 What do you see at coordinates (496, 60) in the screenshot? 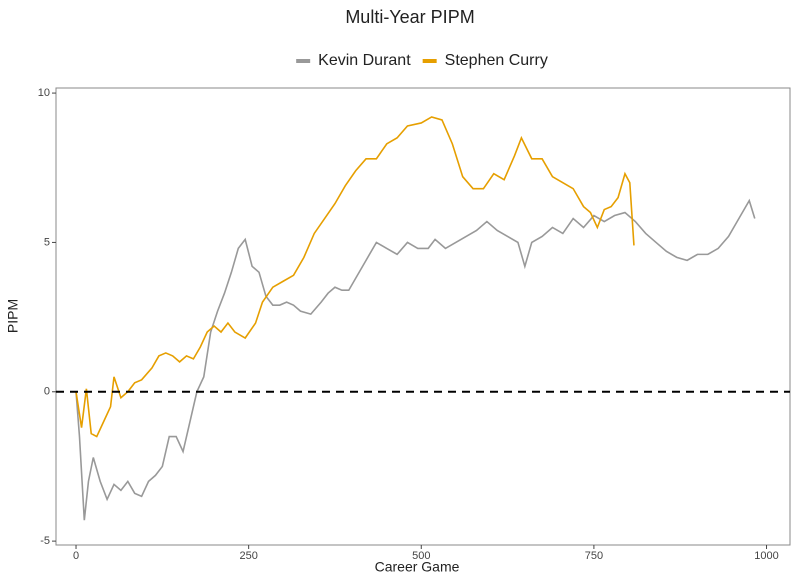
I see `legend-label: Stephen Curry` at bounding box center [496, 60].